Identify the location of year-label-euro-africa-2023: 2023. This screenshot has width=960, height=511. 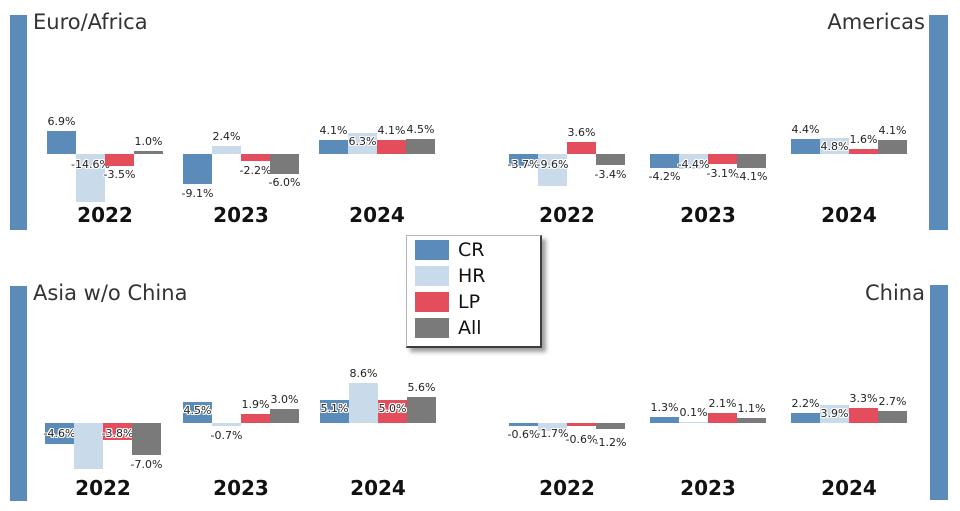
(241, 215).